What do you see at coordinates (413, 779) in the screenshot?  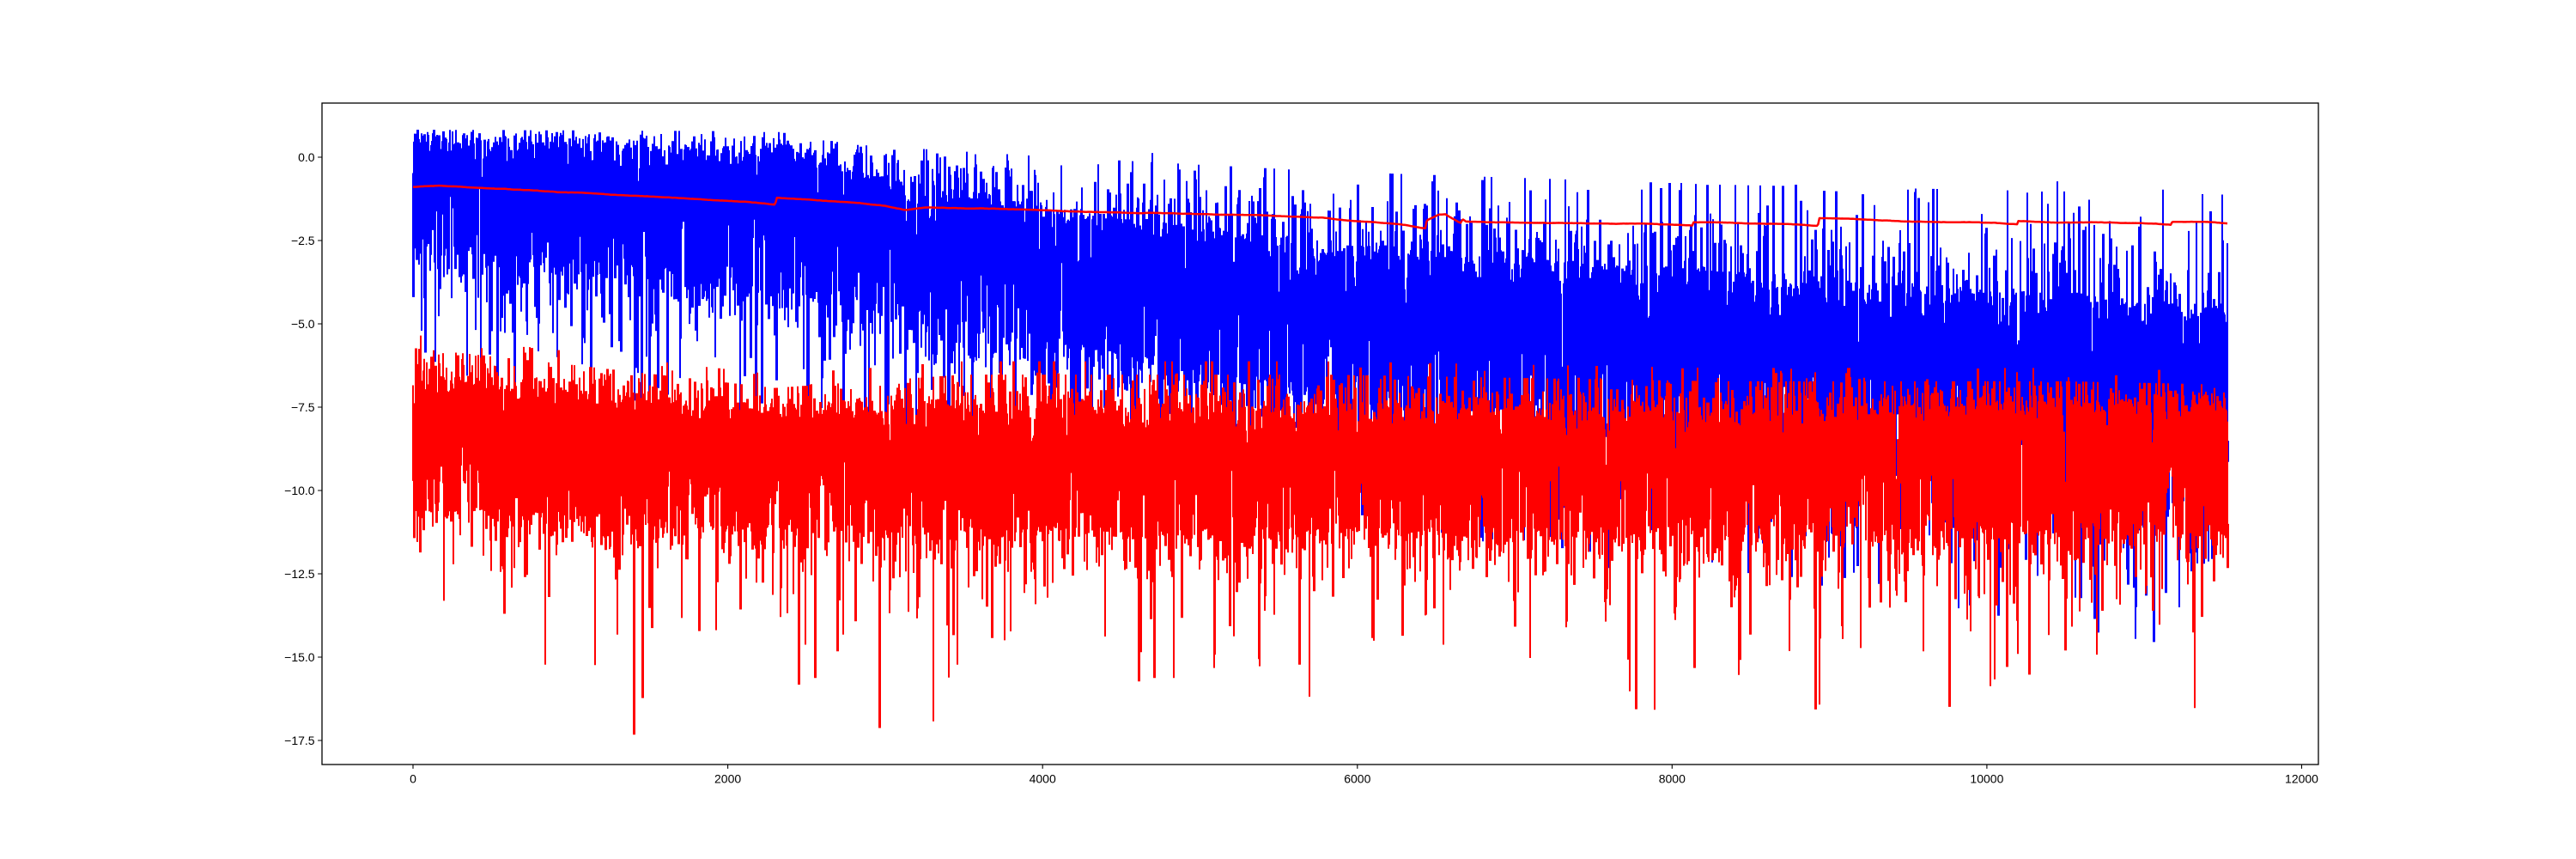 I see `svg-text: 0` at bounding box center [413, 779].